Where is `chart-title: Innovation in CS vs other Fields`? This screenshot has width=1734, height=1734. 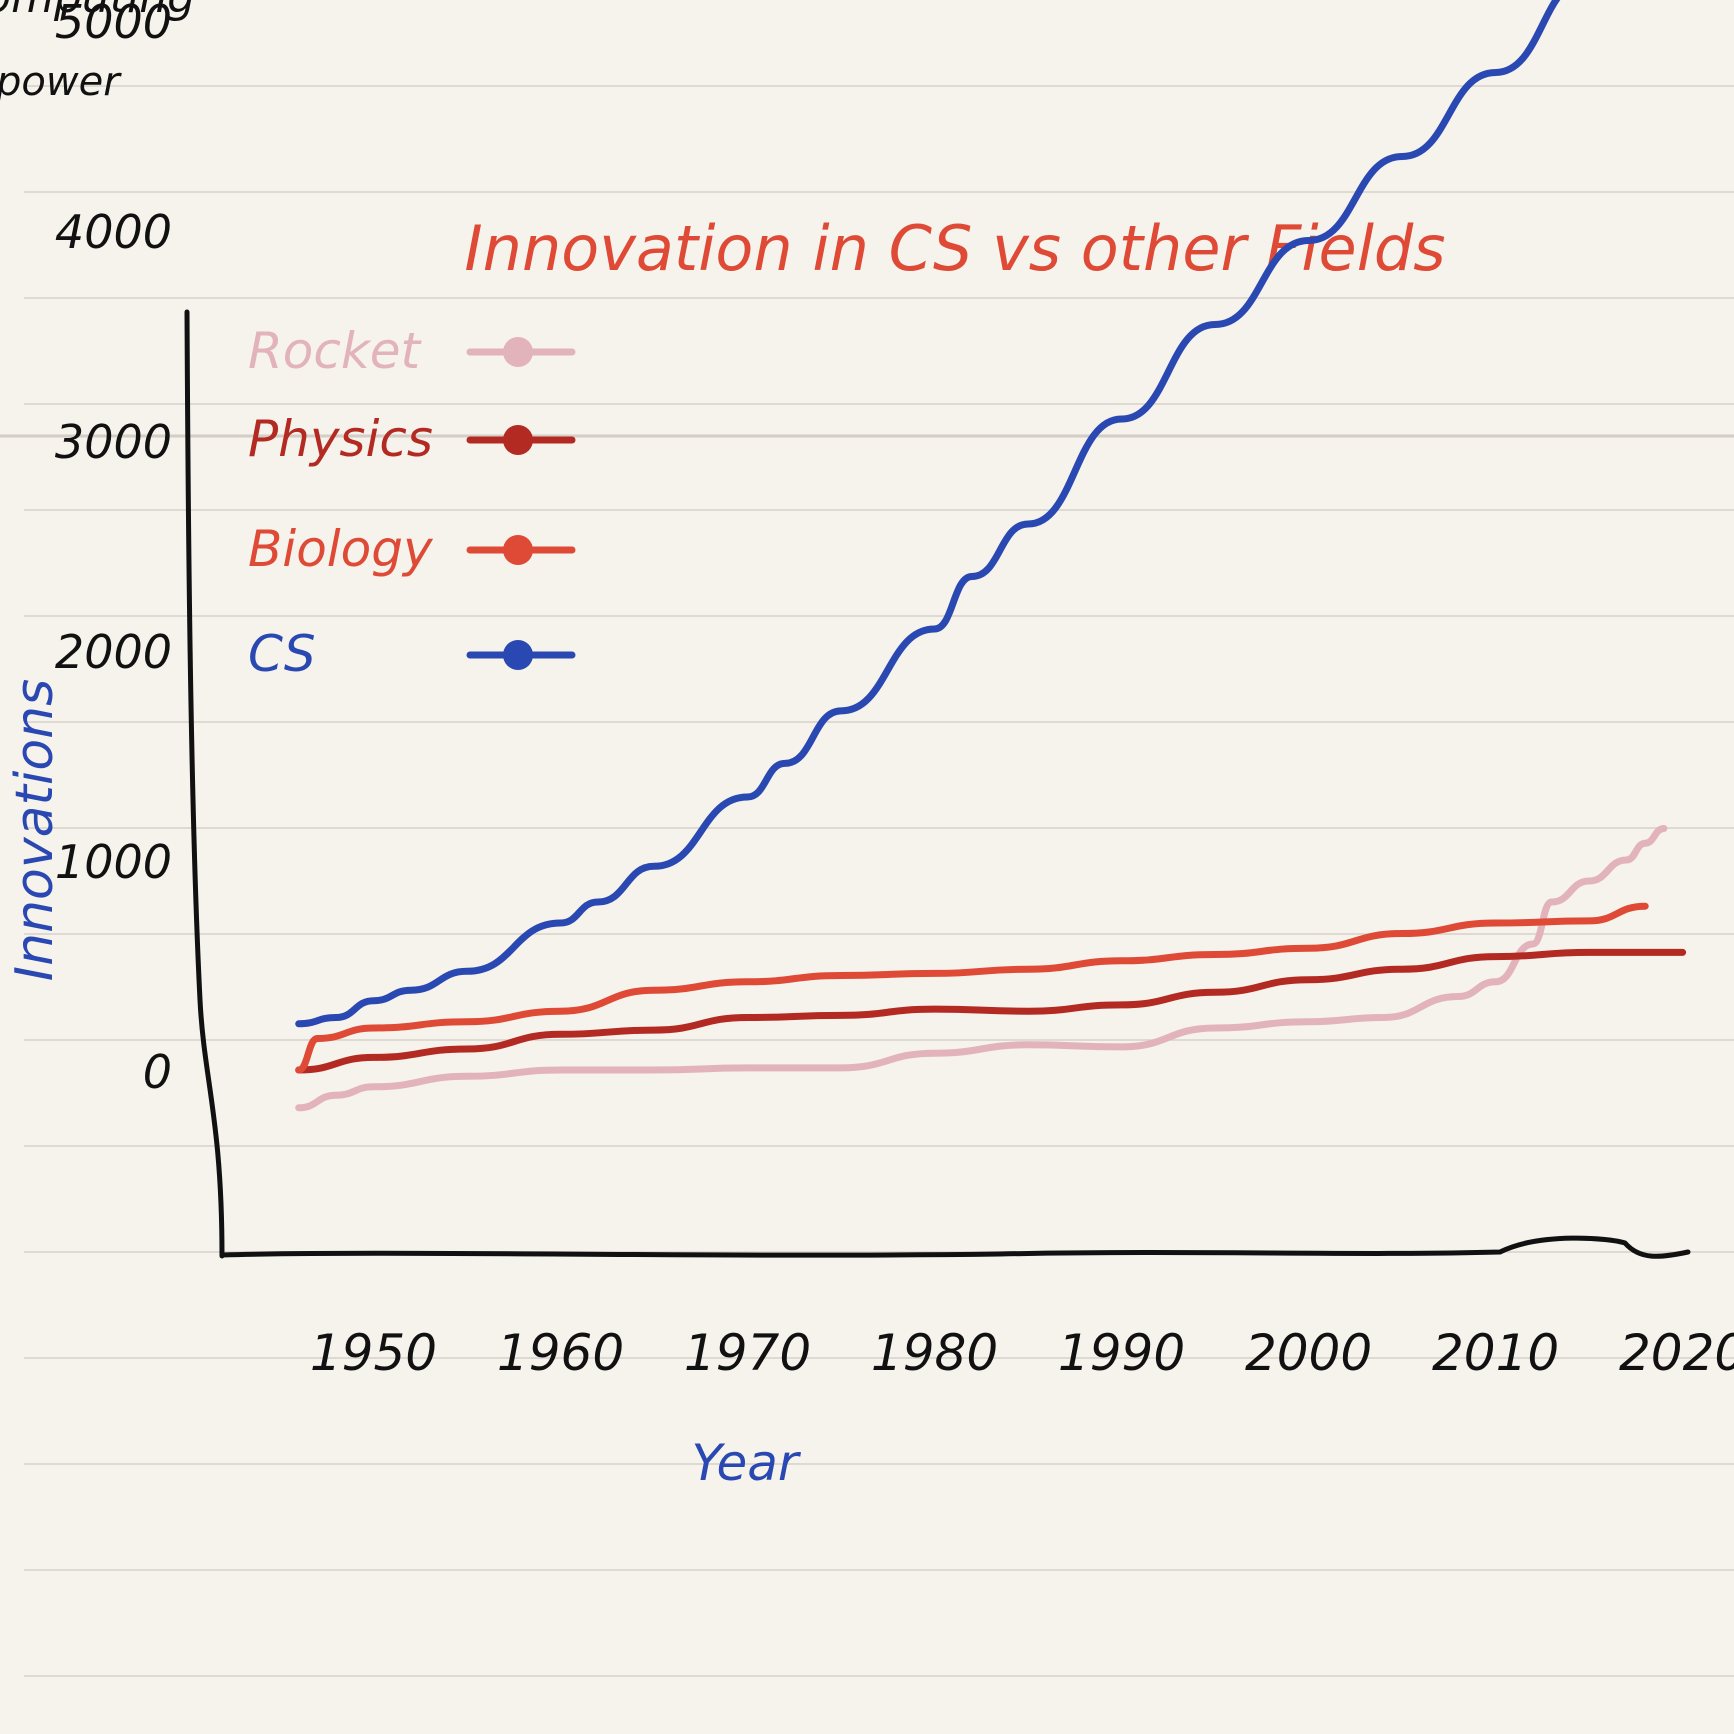
chart-title: Innovation in CS vs other Fields is located at coordinates (954, 248).